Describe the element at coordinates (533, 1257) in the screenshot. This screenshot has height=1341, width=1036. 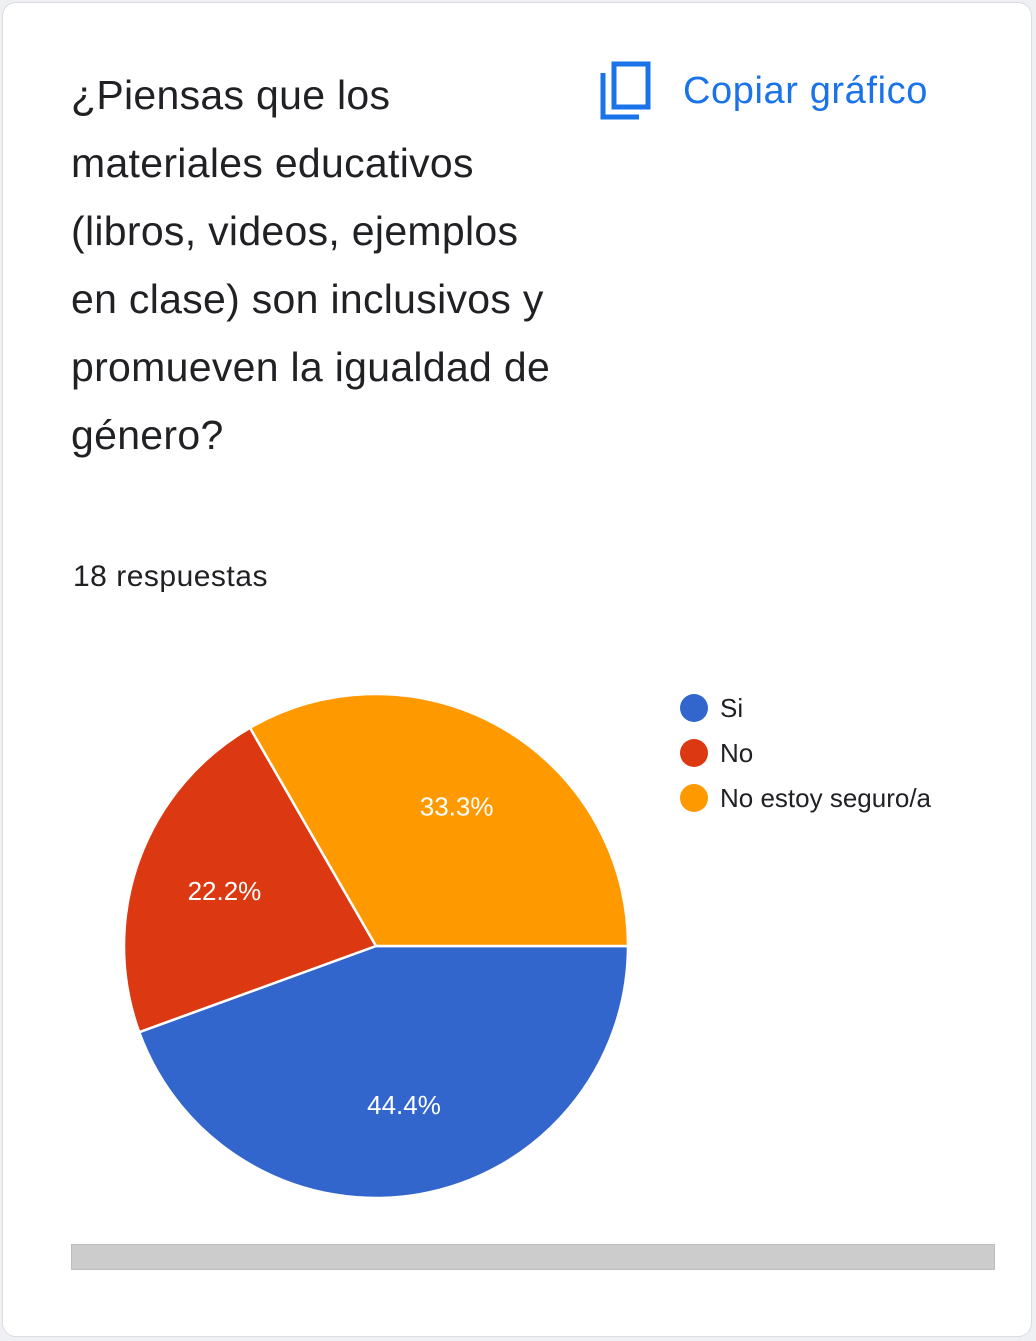
I see `horizontal-scrollbar` at that location.